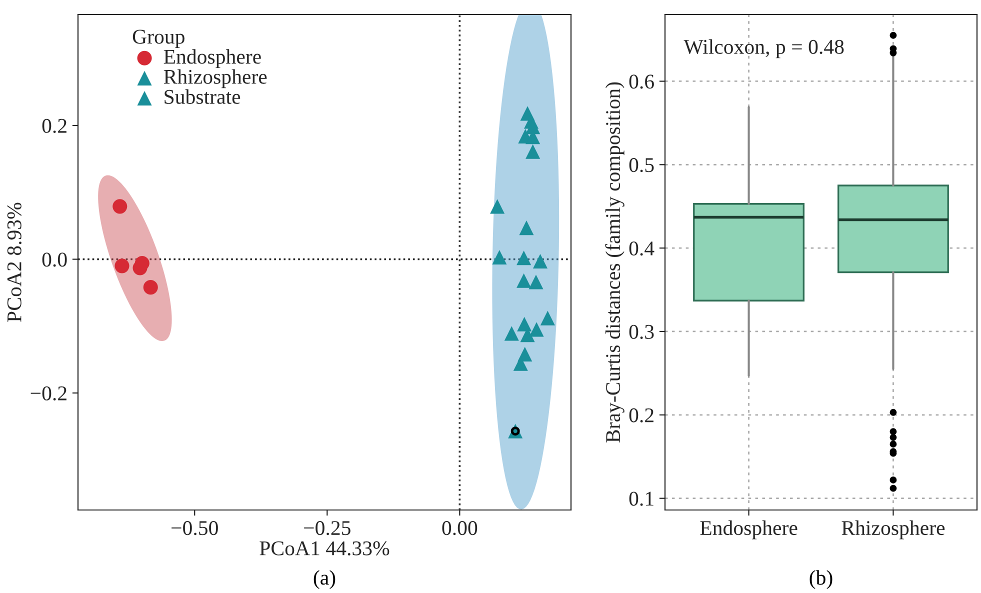  What do you see at coordinates (893, 530) in the screenshot?
I see `x-tick-label: Rhizosphere` at bounding box center [893, 530].